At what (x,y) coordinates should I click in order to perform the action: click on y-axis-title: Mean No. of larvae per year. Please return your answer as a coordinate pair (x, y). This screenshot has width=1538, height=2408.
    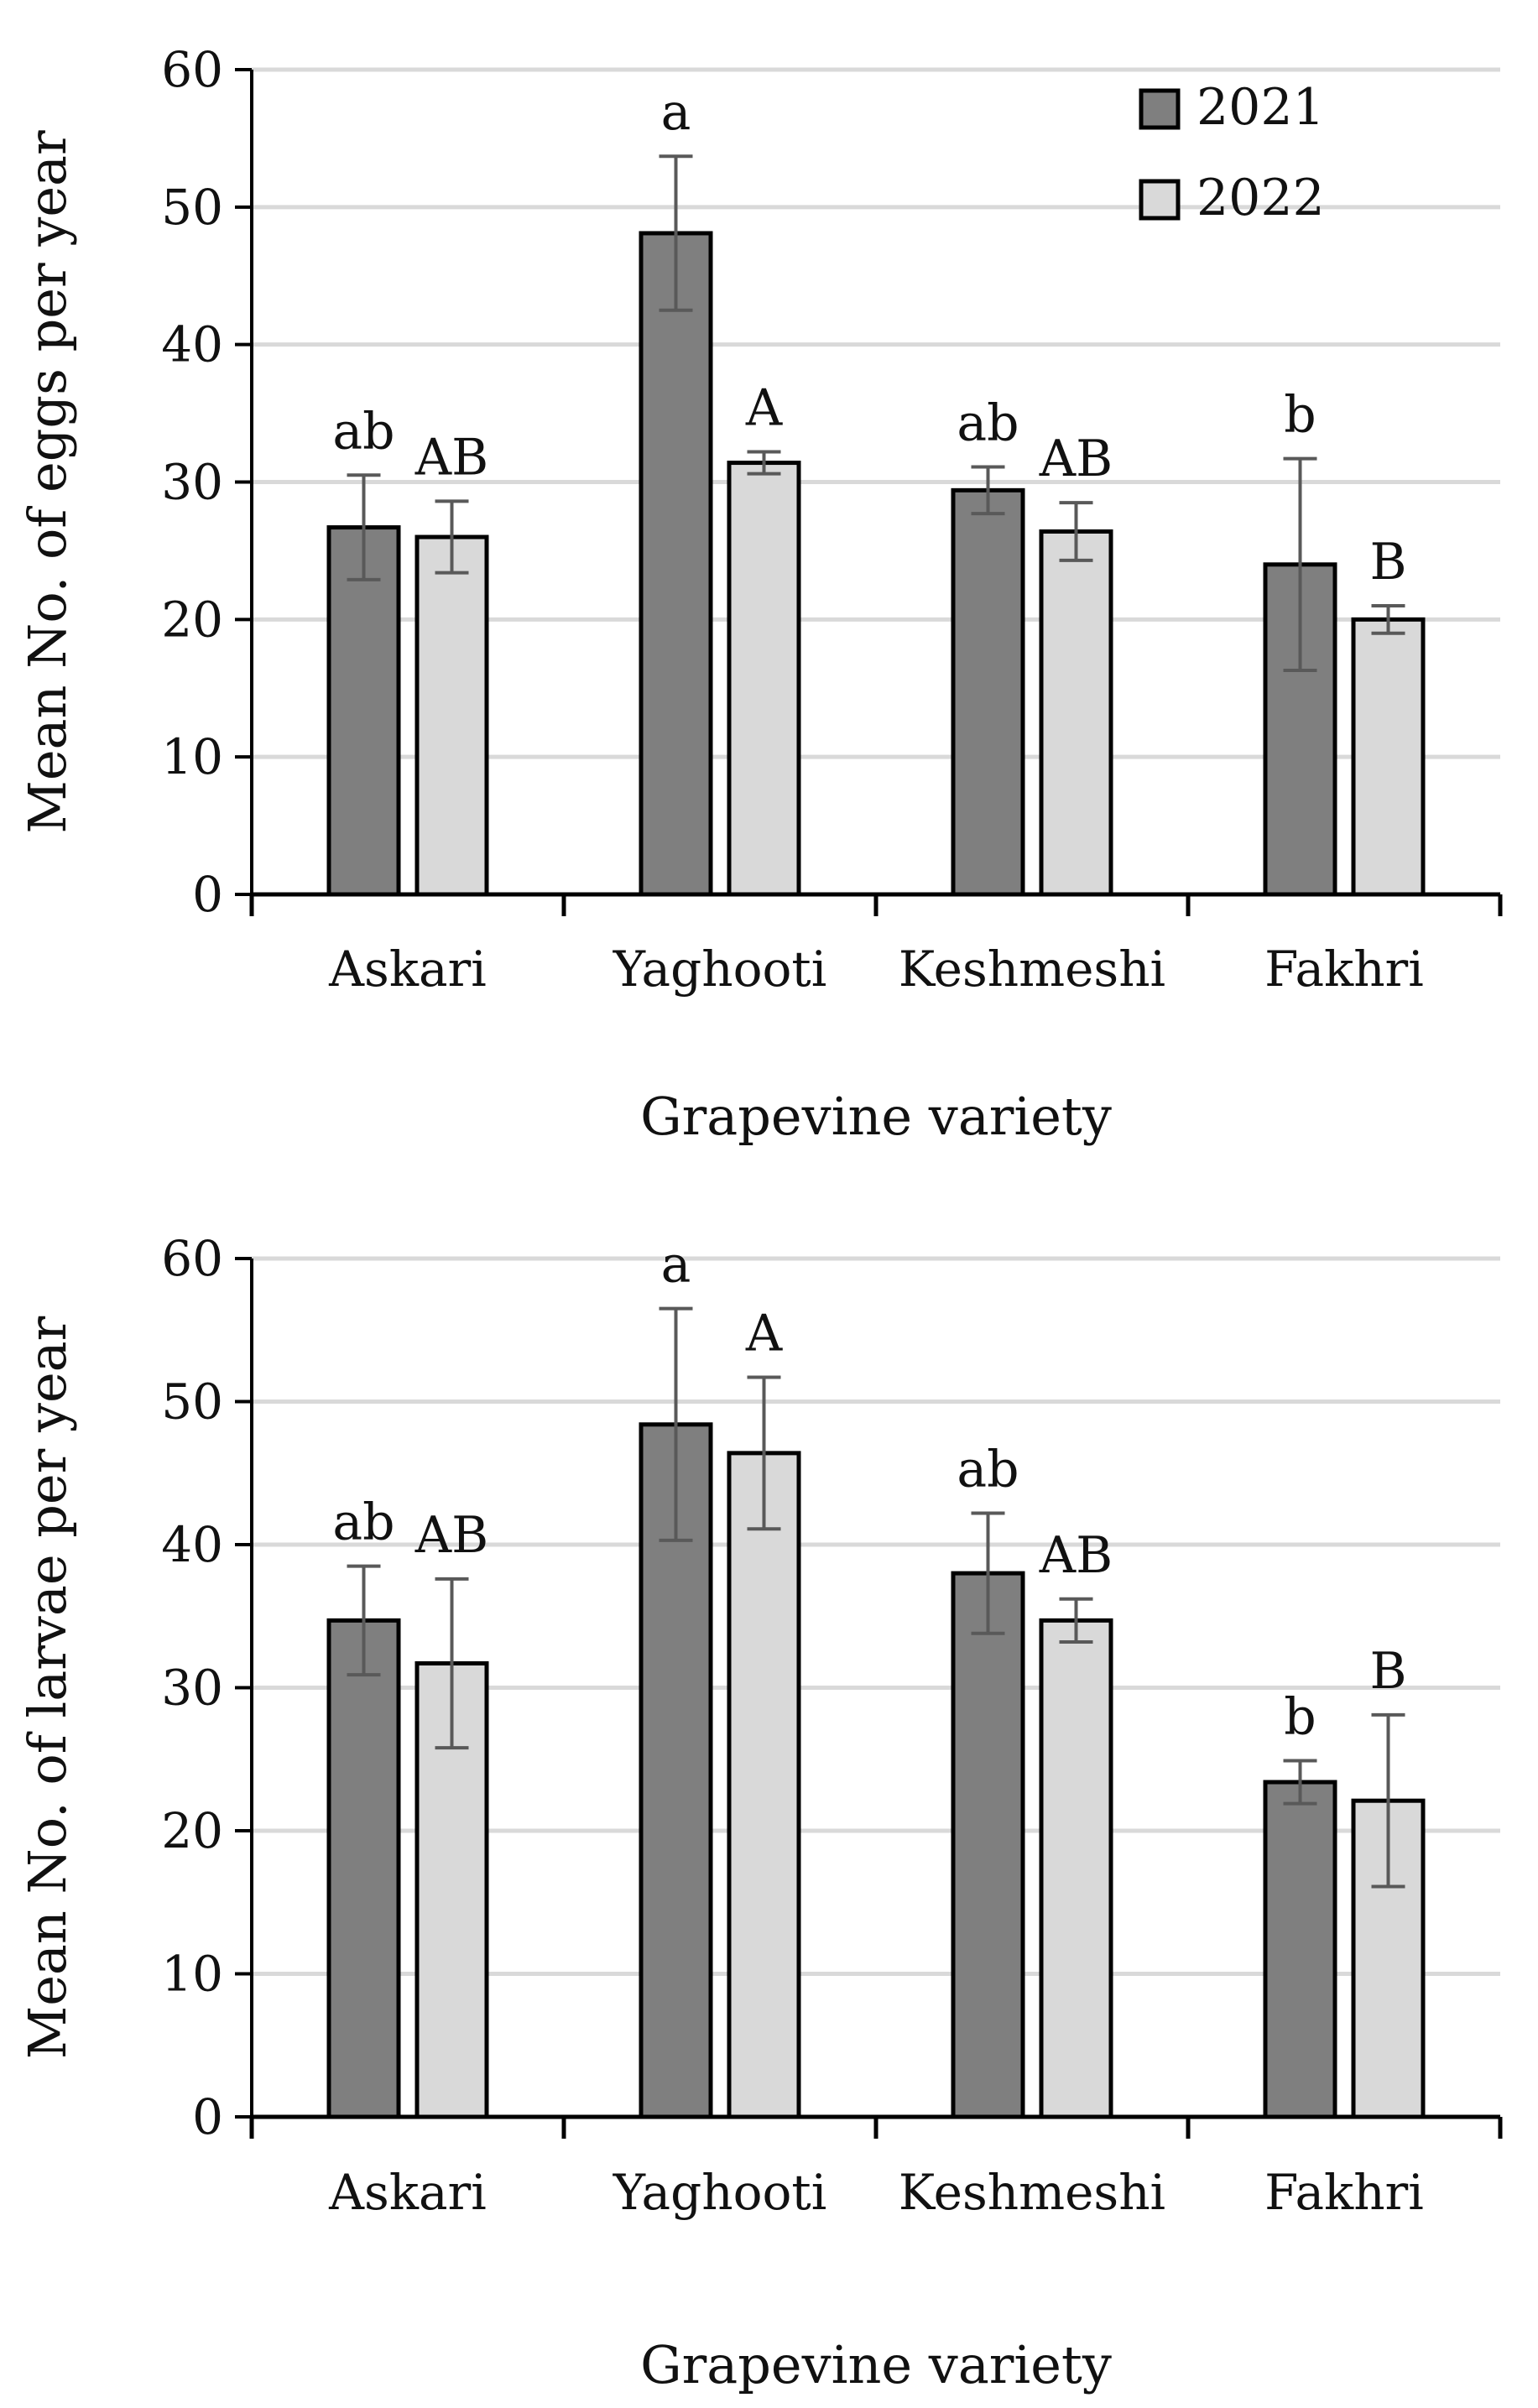
    Looking at the image, I should click on (47, 1687).